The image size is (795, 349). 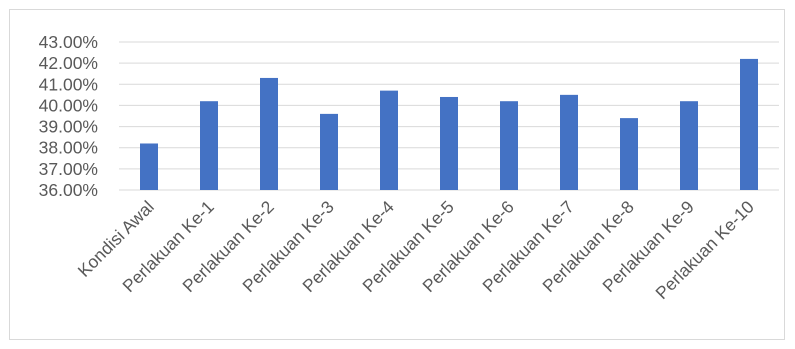 I want to click on y-tick-label: 37.00%, so click(x=68, y=169).